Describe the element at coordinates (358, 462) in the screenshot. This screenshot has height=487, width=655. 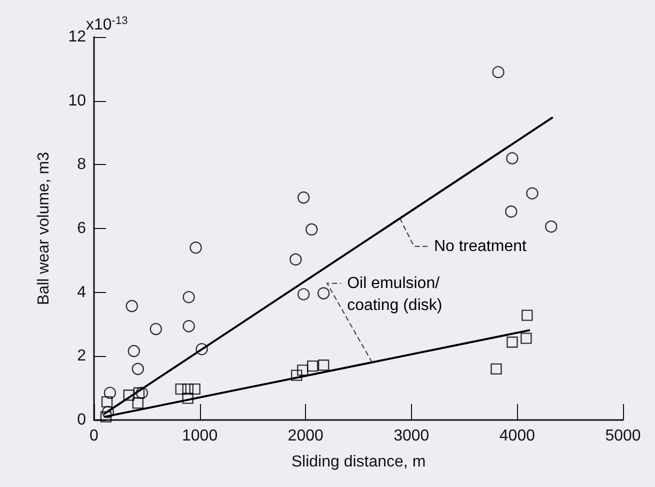
I see `x-axis-title: Sliding distance, m` at that location.